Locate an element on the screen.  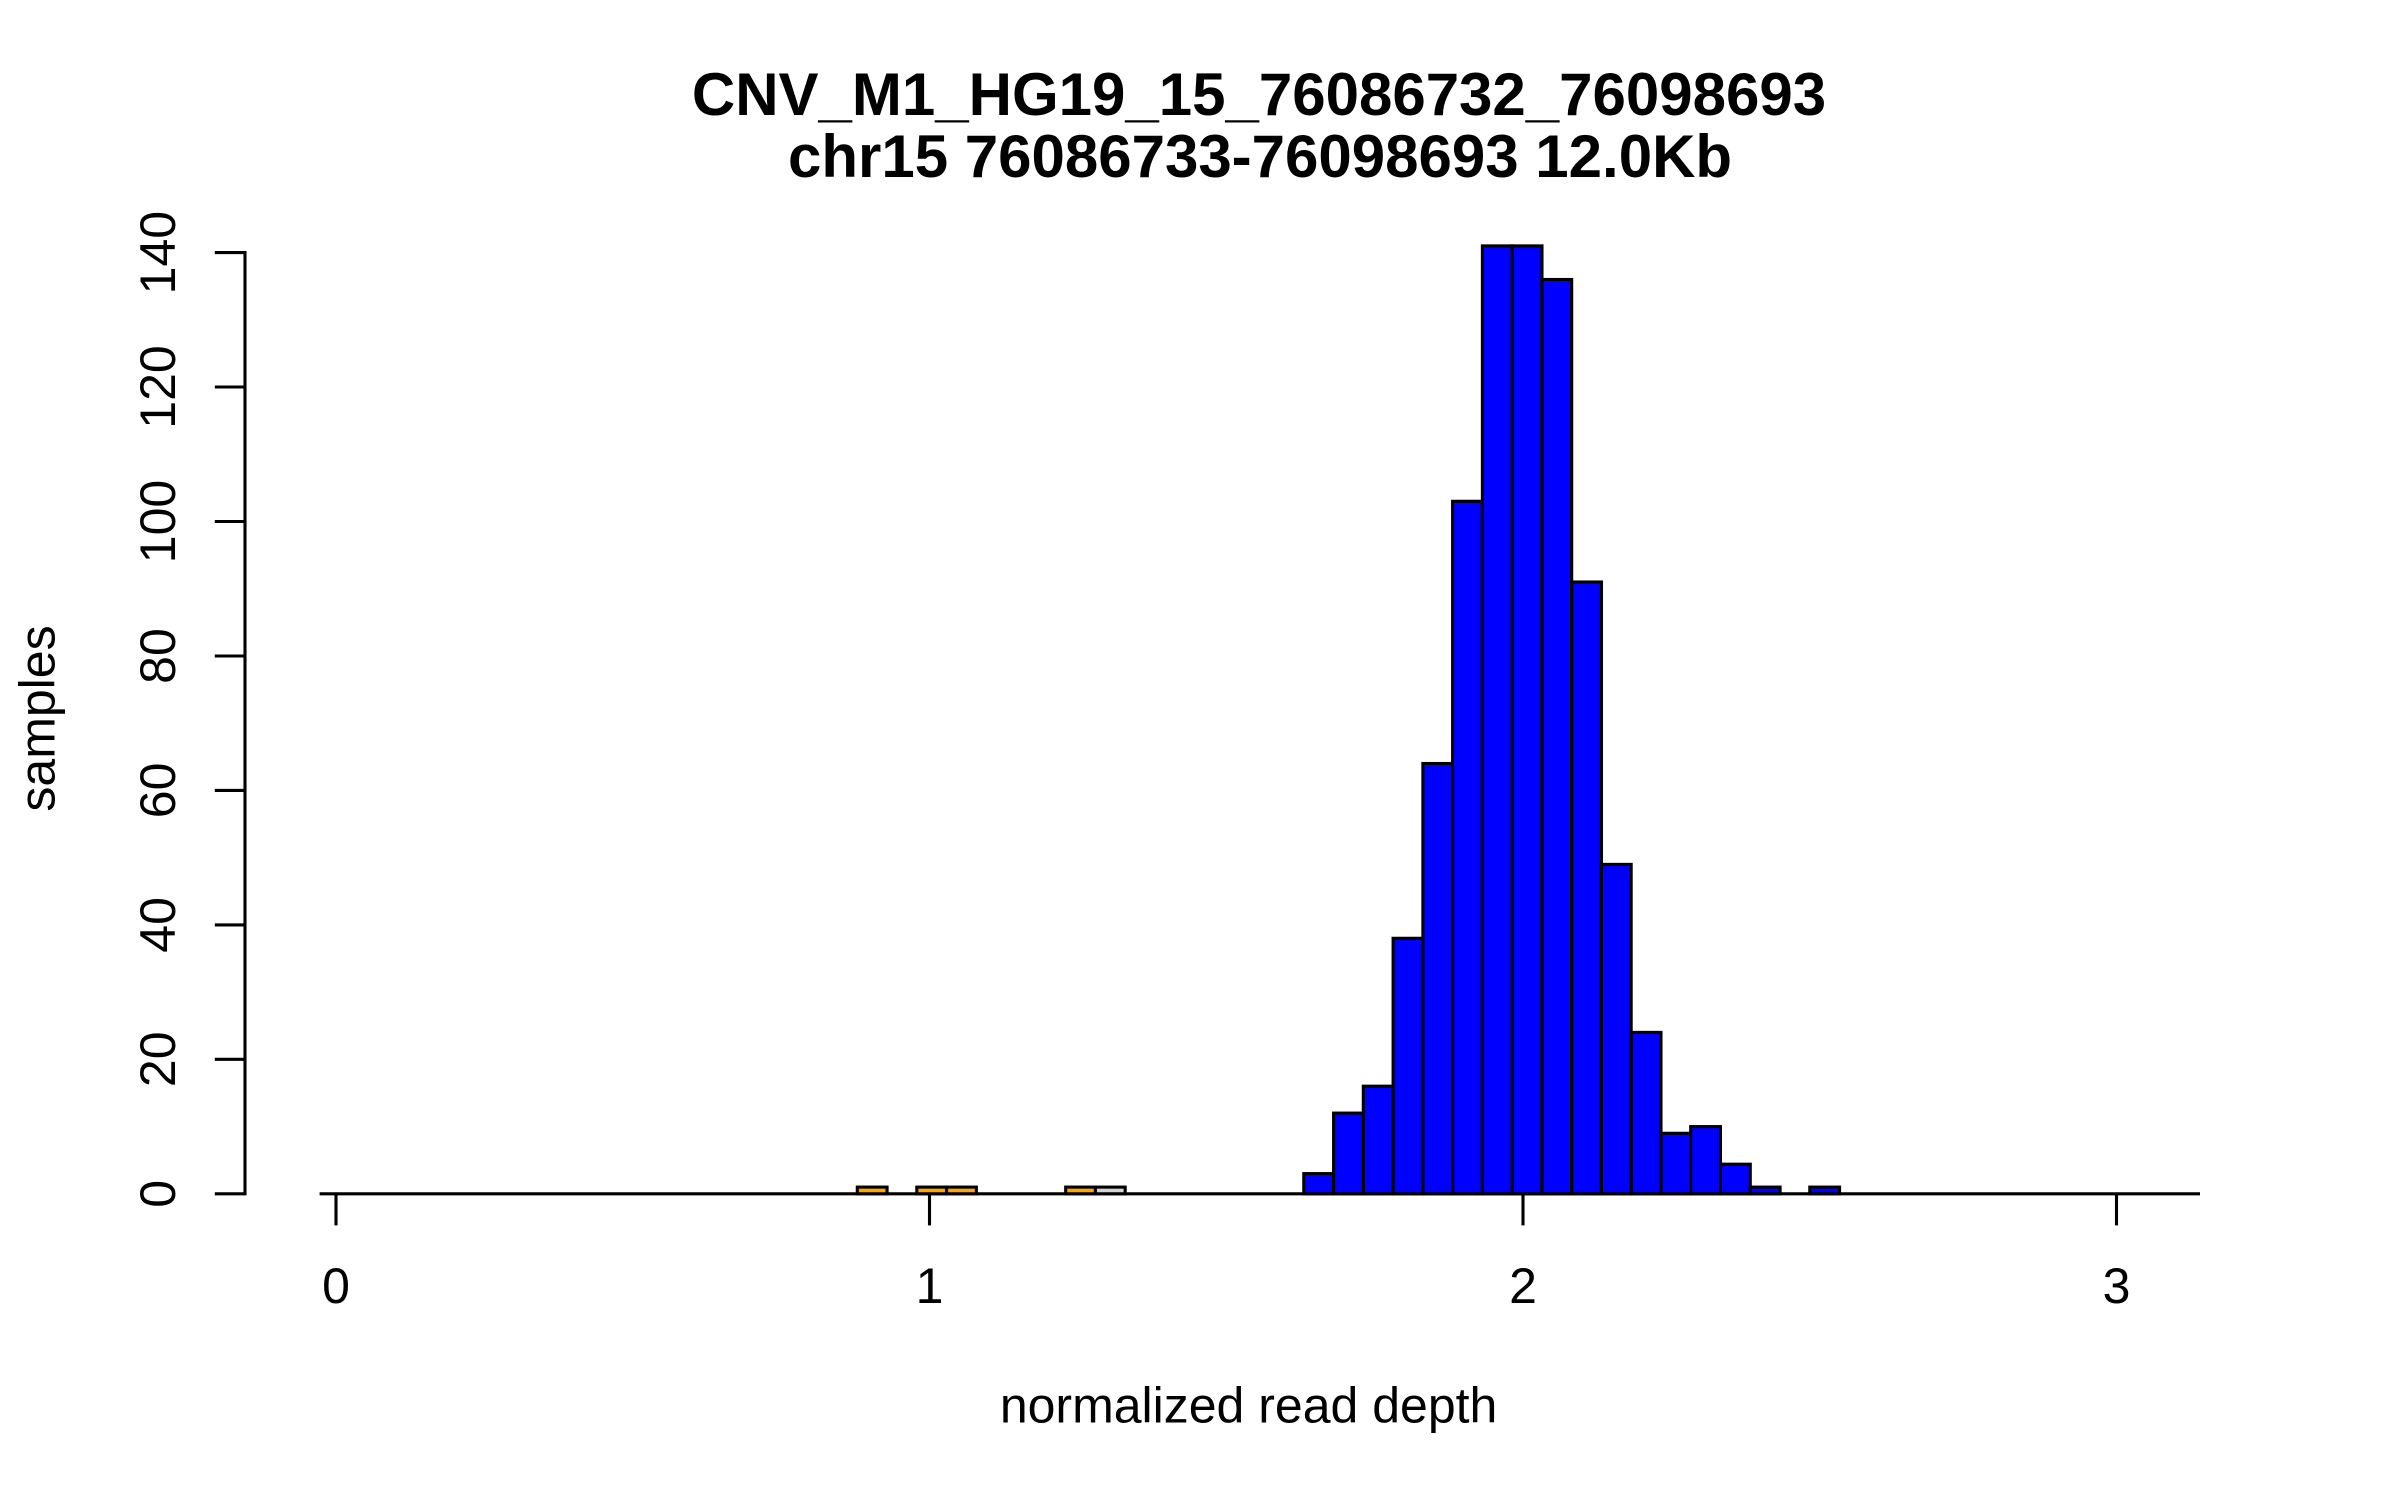
svg-text:CNV_M1_HG19_15_76086732_760986: CNV_M1_HG19_15_76086732_76098693 is located at coordinates (1259, 94).